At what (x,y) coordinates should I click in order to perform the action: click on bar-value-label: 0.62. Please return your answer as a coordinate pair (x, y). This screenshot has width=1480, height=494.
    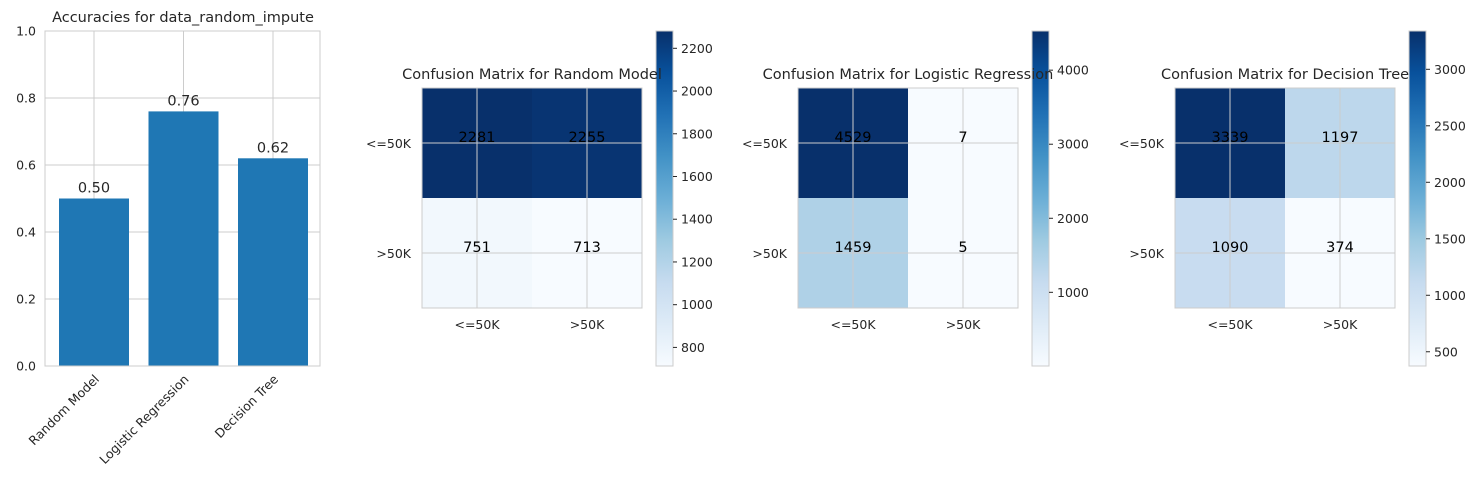
    Looking at the image, I should click on (273, 148).